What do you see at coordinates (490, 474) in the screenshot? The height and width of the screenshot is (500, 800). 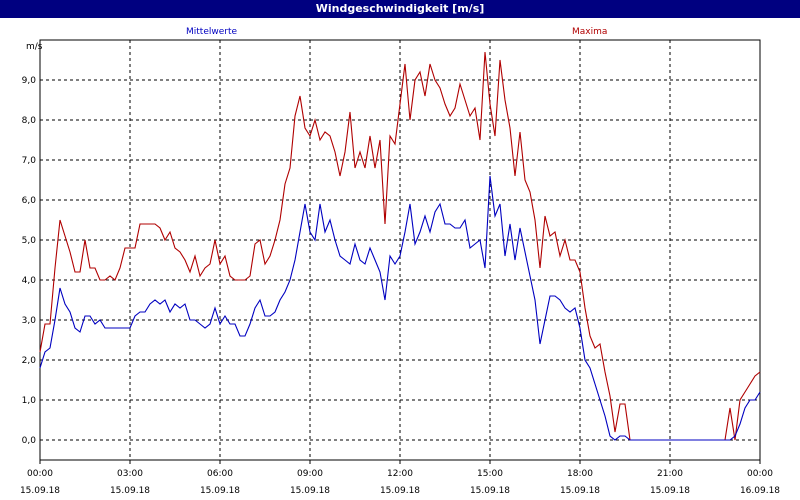 I see `x-tick-time: 15:00` at bounding box center [490, 474].